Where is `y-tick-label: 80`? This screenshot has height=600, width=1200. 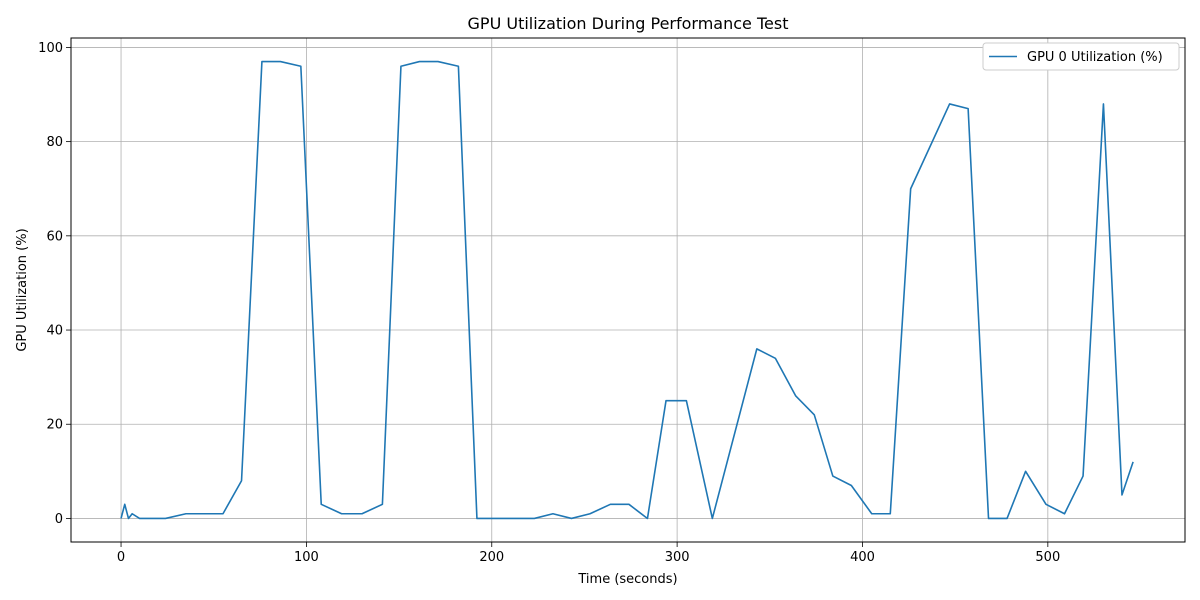 y-tick-label: 80 is located at coordinates (54, 142).